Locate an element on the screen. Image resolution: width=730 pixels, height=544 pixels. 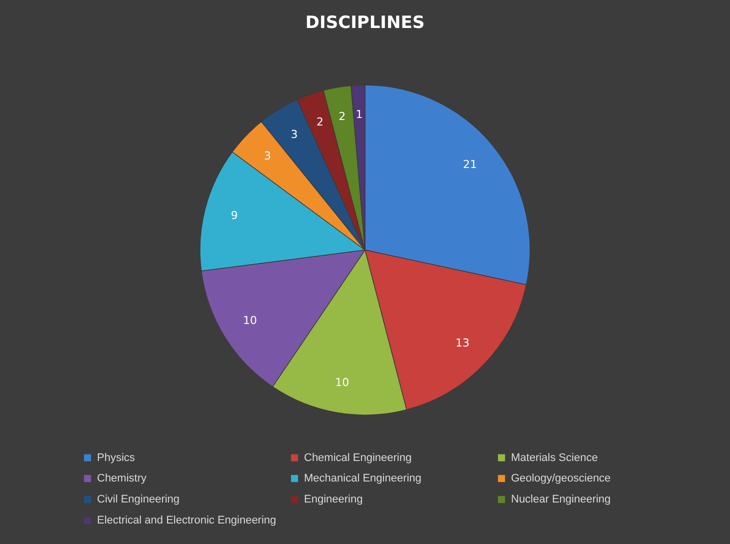
legend-label: Engineering is located at coordinates (333, 500).